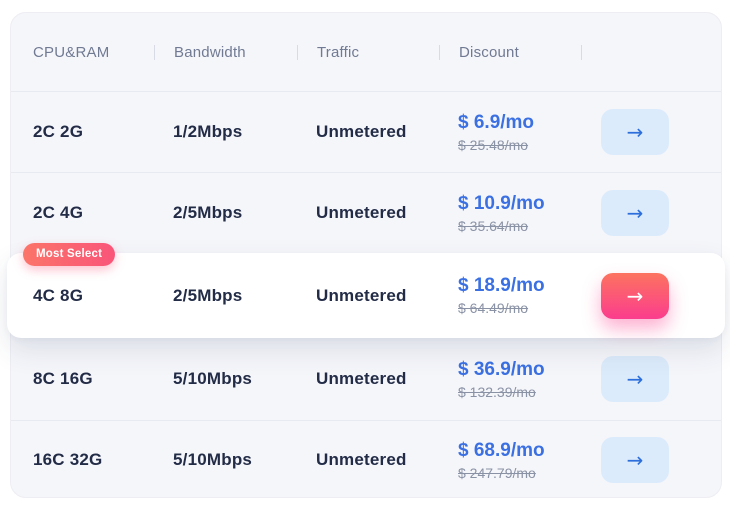 Image resolution: width=730 pixels, height=508 pixels. I want to click on original-price: $ 64.49/mo, so click(493, 308).